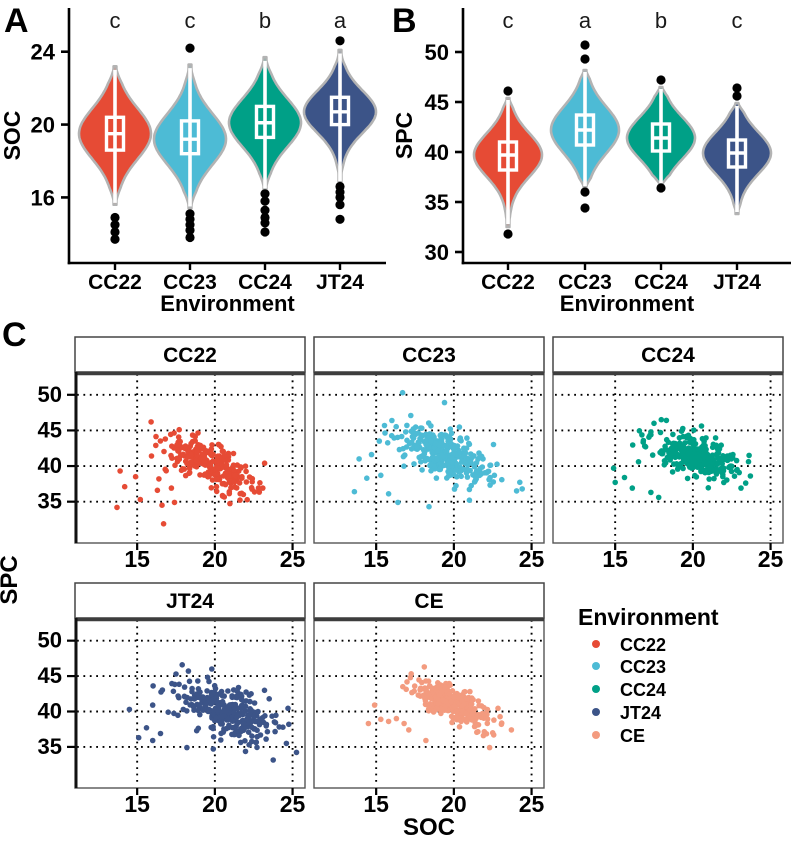 The image size is (797, 841). I want to click on svg-text: 16, so click(43, 197).